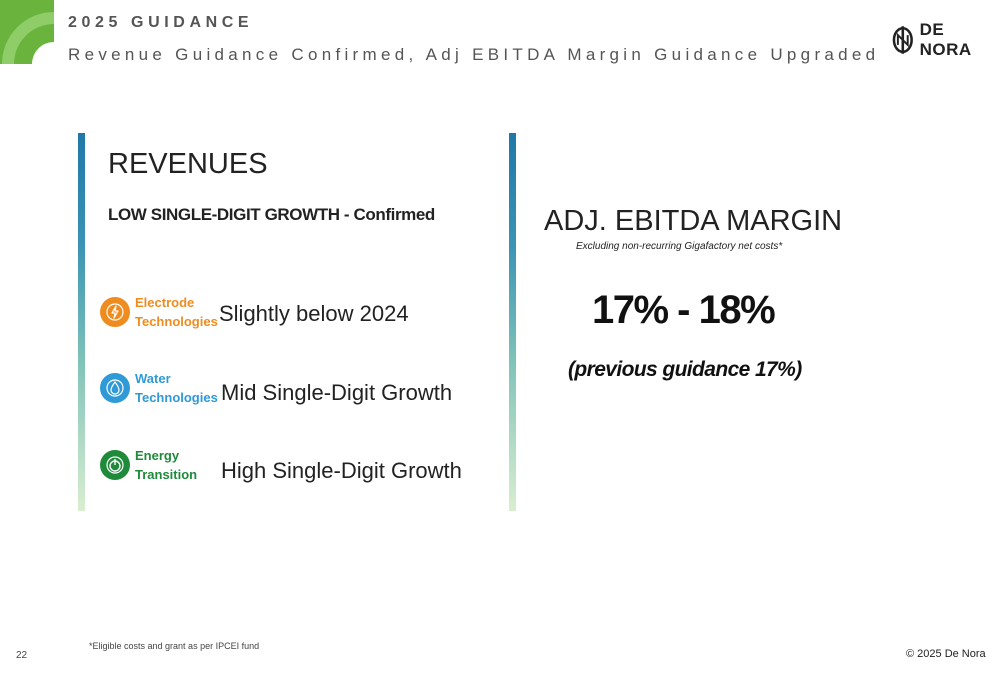 This screenshot has width=1000, height=685. What do you see at coordinates (337, 392) in the screenshot?
I see `segment-value-water: Mid Single-Digit Growth` at bounding box center [337, 392].